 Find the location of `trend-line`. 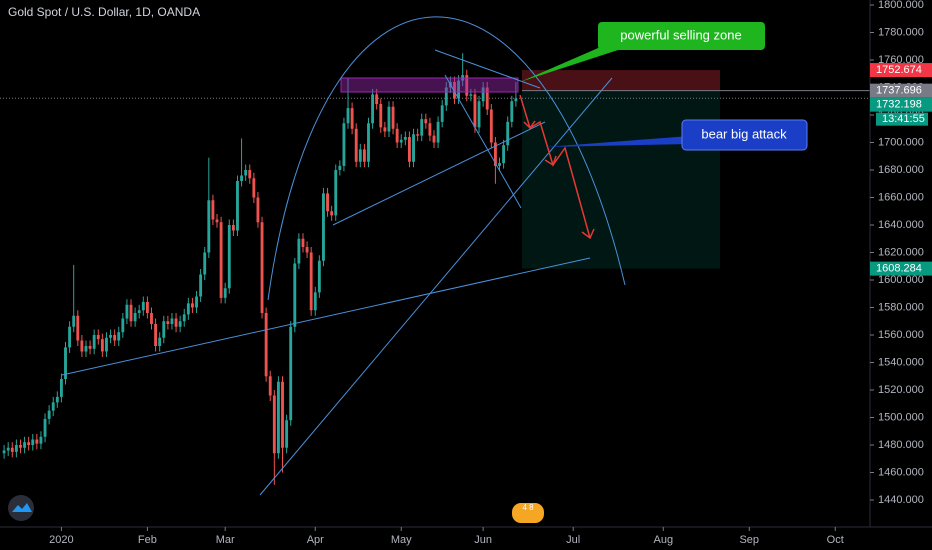

trend-line is located at coordinates (326, 316).